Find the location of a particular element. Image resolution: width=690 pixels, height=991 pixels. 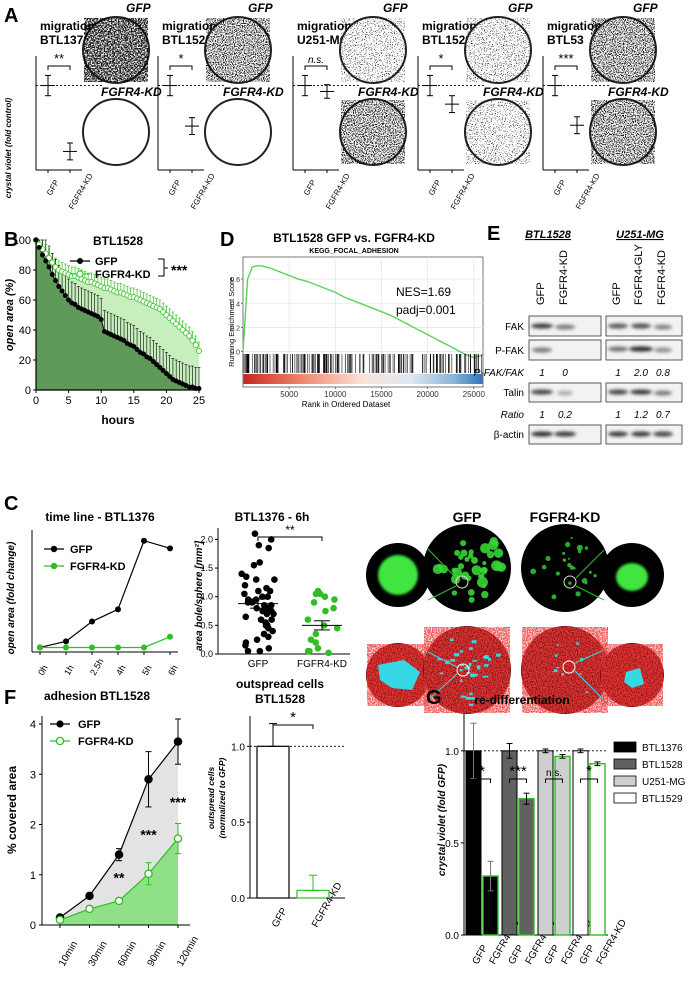

timeline-point-kd is located at coordinates (170, 636).